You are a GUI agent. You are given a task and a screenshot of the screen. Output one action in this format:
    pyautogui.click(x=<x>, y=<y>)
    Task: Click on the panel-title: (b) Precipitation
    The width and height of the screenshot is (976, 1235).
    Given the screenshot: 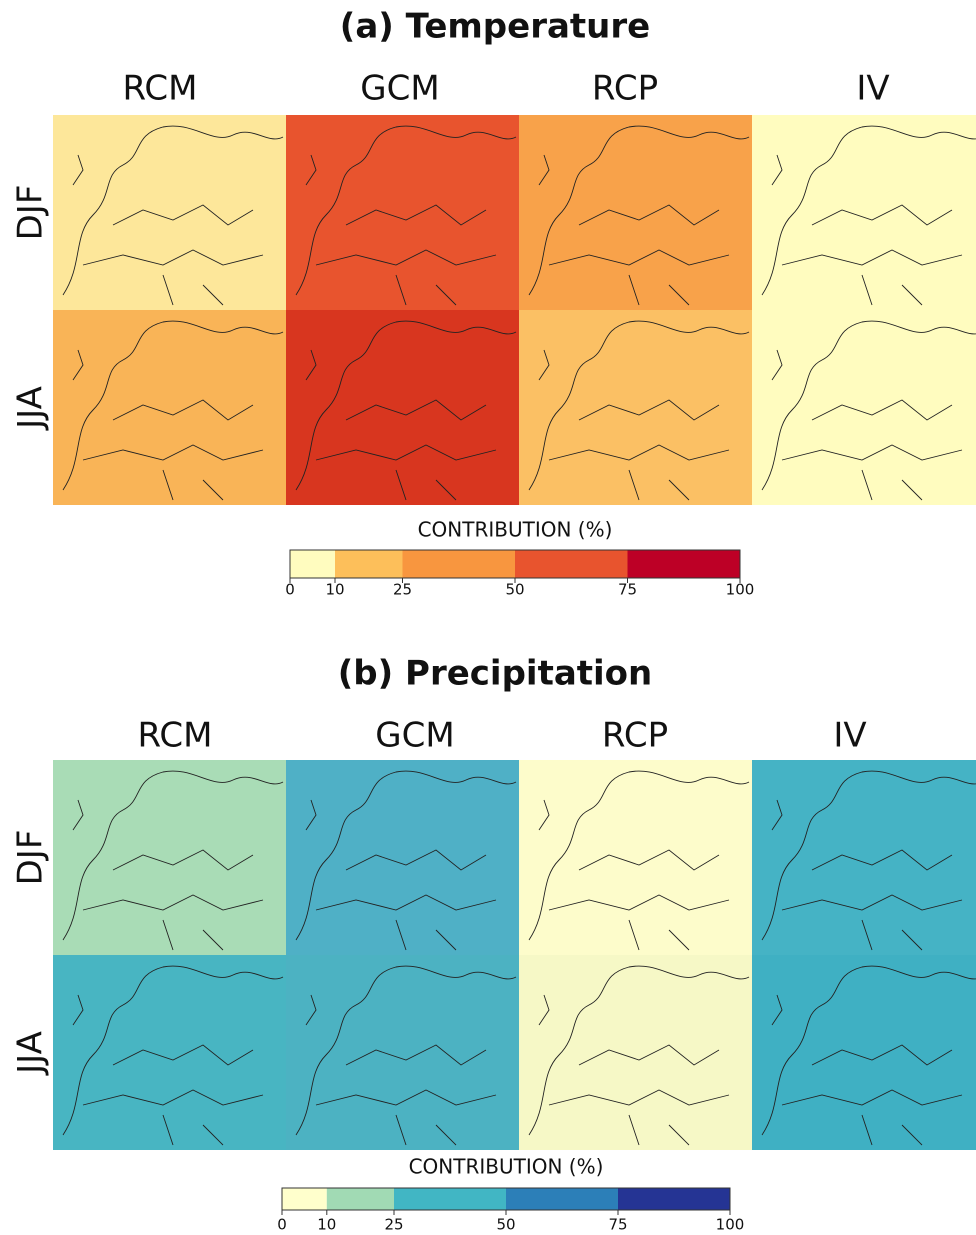 What is the action you would take?
    pyautogui.click(x=495, y=674)
    